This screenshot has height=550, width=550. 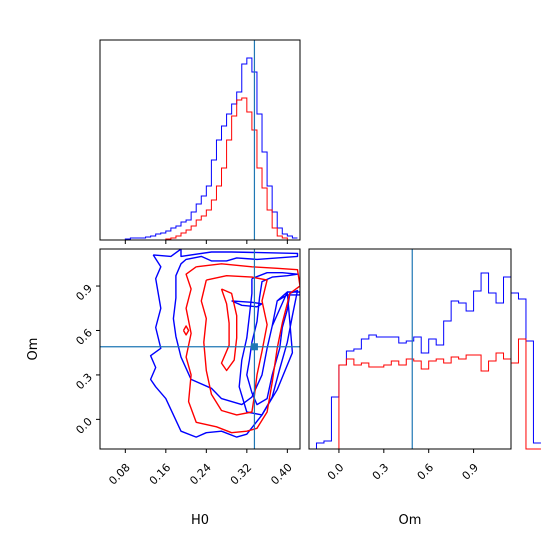 What do you see at coordinates (200, 474) in the screenshot?
I see `contour-xtick-label: 0.24` at bounding box center [200, 474].